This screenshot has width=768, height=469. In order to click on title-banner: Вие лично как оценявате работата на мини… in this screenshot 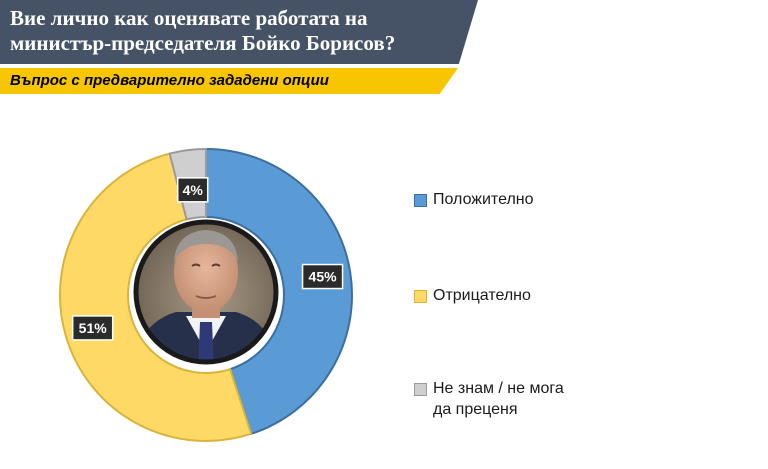, I will do `click(239, 32)`.